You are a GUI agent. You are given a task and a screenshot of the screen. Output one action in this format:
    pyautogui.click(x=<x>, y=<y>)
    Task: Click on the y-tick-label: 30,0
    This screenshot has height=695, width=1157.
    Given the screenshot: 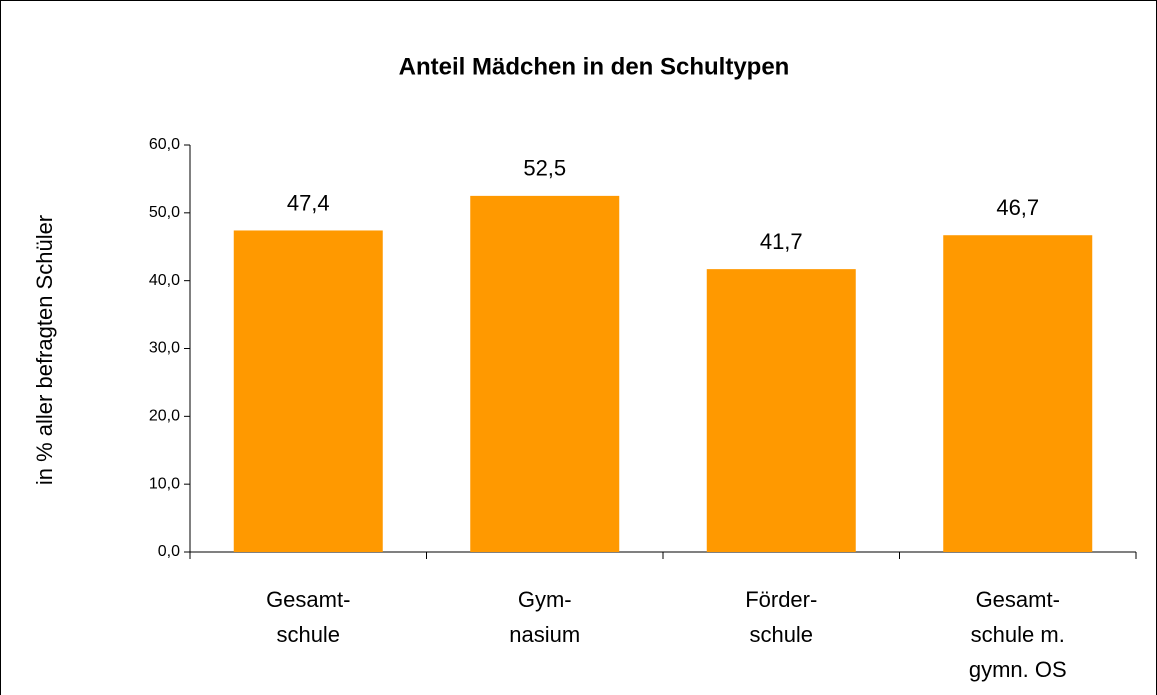 What is the action you would take?
    pyautogui.click(x=164, y=348)
    